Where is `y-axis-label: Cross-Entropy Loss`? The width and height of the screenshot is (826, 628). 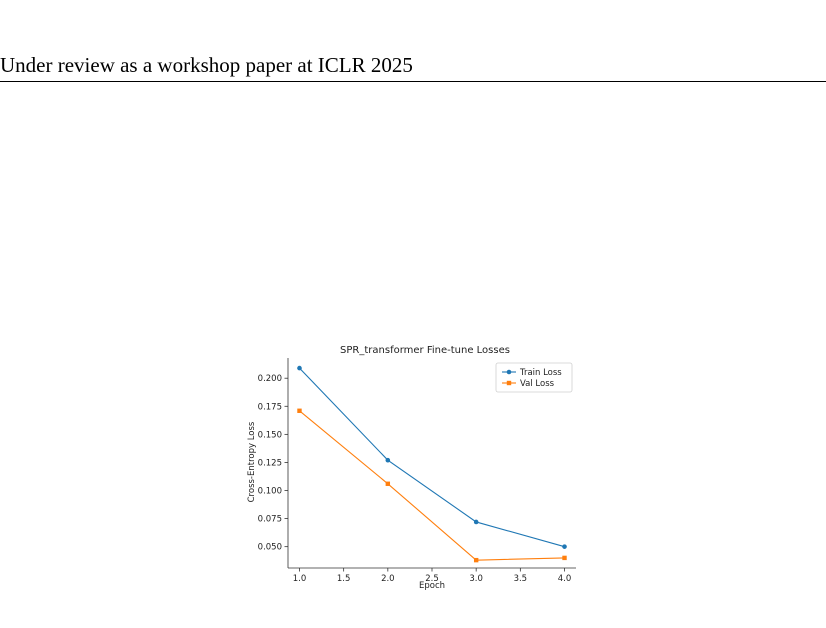 y-axis-label: Cross-Entropy Loss is located at coordinates (252, 461).